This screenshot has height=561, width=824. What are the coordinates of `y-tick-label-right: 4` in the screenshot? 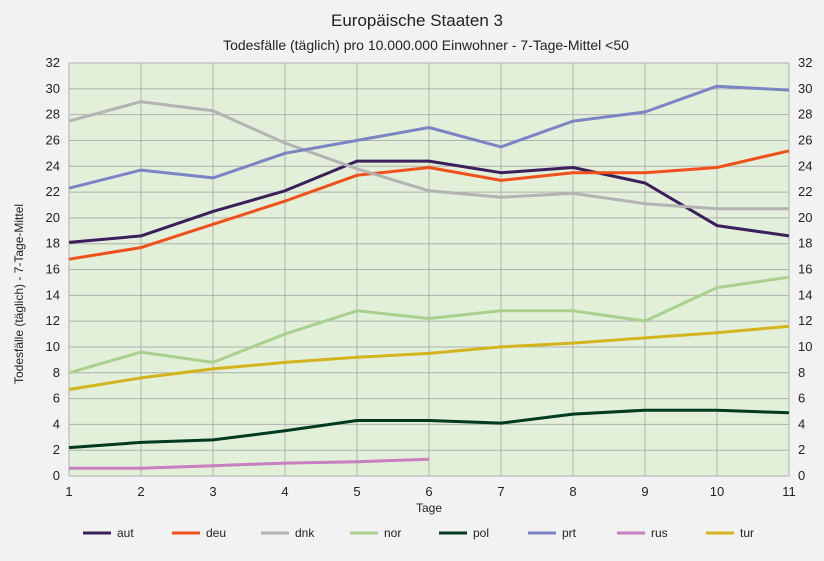 It's located at (801, 423).